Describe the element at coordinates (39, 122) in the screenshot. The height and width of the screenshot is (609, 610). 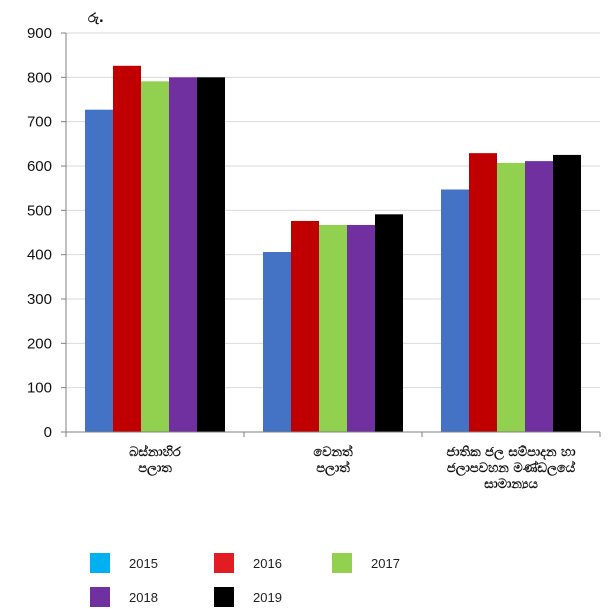
I see `y-tick-label: 700` at that location.